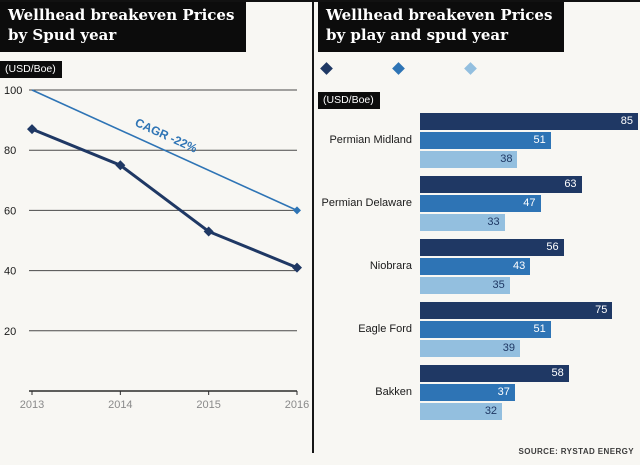 This screenshot has height=465, width=640. I want to click on price-line, so click(164, 198).